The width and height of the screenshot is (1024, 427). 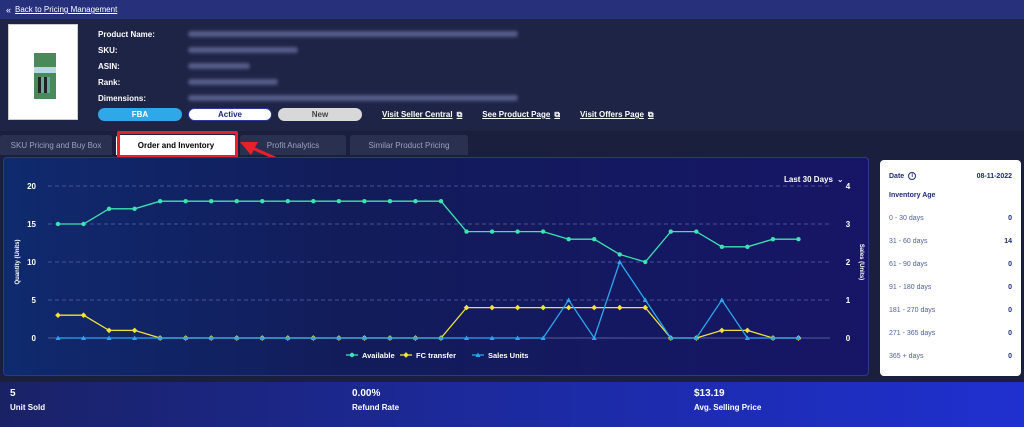 I want to click on info-icon: i, so click(x=912, y=176).